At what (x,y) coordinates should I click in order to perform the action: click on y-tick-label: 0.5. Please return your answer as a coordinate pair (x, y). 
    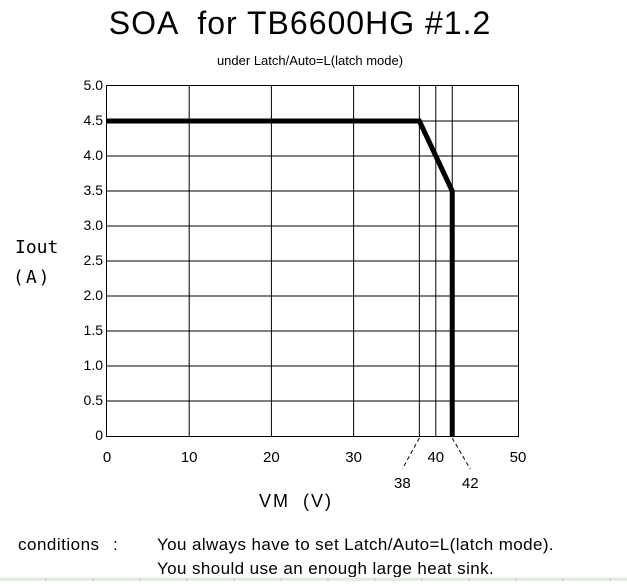
    Looking at the image, I should click on (93, 400).